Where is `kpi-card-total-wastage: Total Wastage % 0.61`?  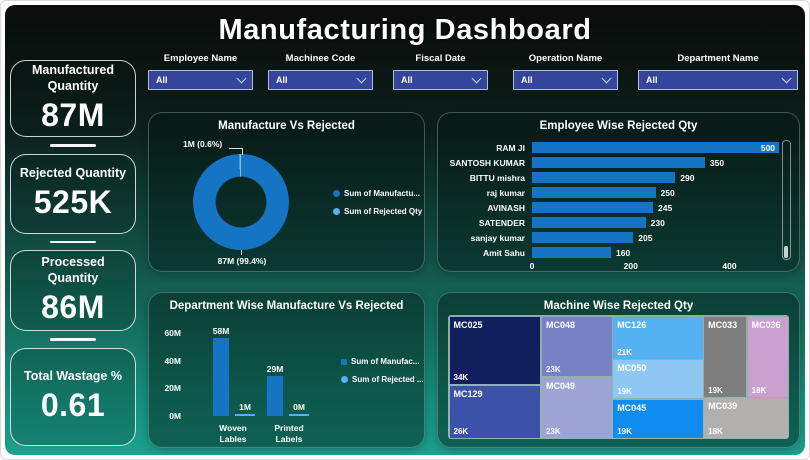
kpi-card-total-wastage: Total Wastage % 0.61 is located at coordinates (73, 396).